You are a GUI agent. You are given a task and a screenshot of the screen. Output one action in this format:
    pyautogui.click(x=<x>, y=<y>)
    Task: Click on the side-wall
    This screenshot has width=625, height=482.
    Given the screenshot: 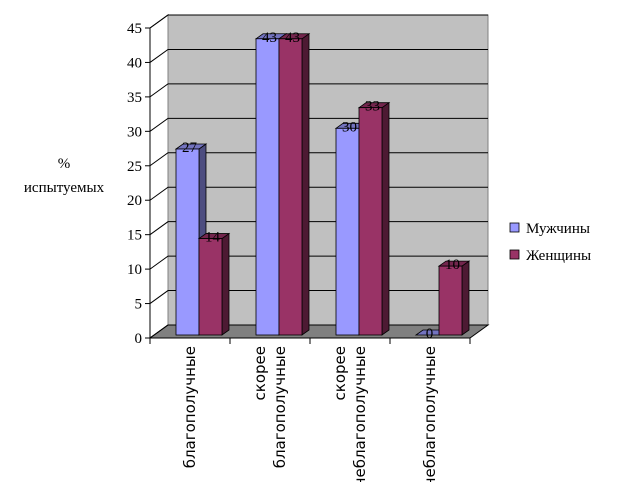 What is the action you would take?
    pyautogui.click(x=159, y=176)
    